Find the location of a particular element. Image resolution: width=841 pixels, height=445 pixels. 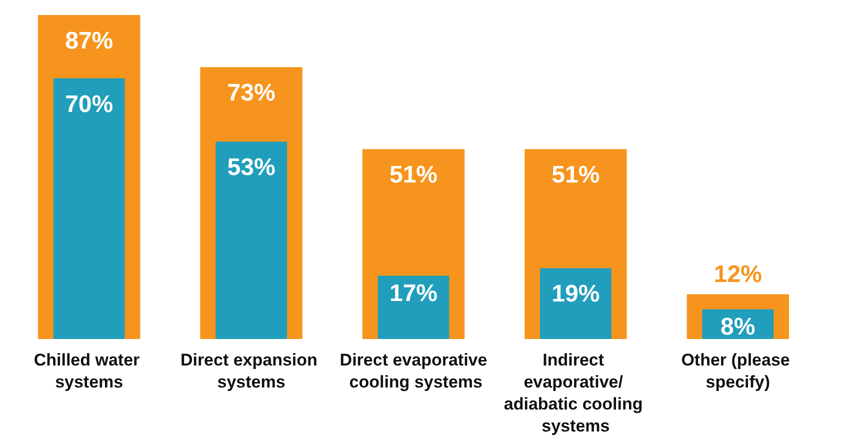

data-label: 17% is located at coordinates (413, 294).